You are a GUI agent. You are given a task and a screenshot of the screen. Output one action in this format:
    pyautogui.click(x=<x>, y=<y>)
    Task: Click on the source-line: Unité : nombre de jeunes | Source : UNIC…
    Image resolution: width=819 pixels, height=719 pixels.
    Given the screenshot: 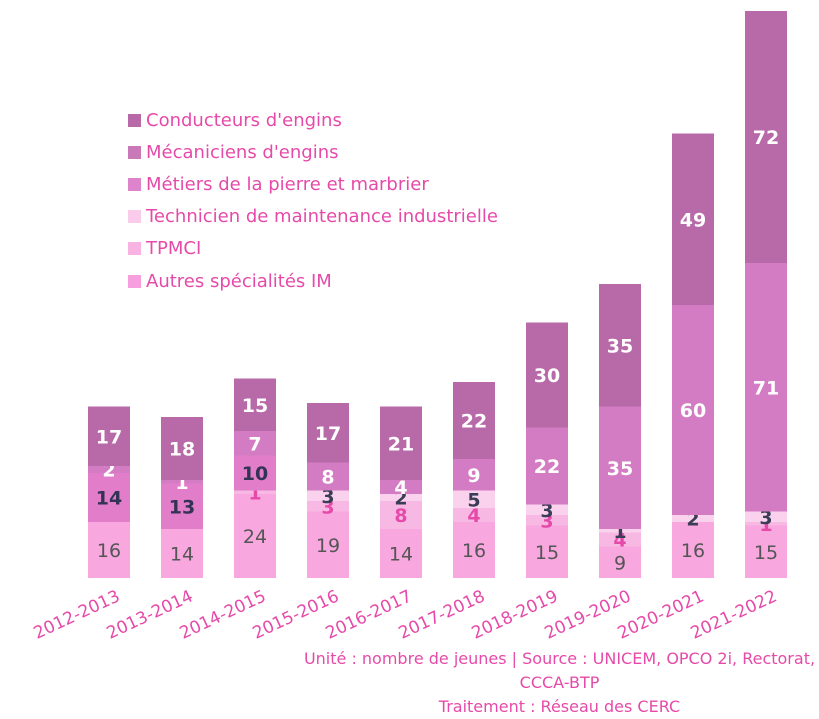 What is the action you would take?
    pyautogui.click(x=559, y=670)
    